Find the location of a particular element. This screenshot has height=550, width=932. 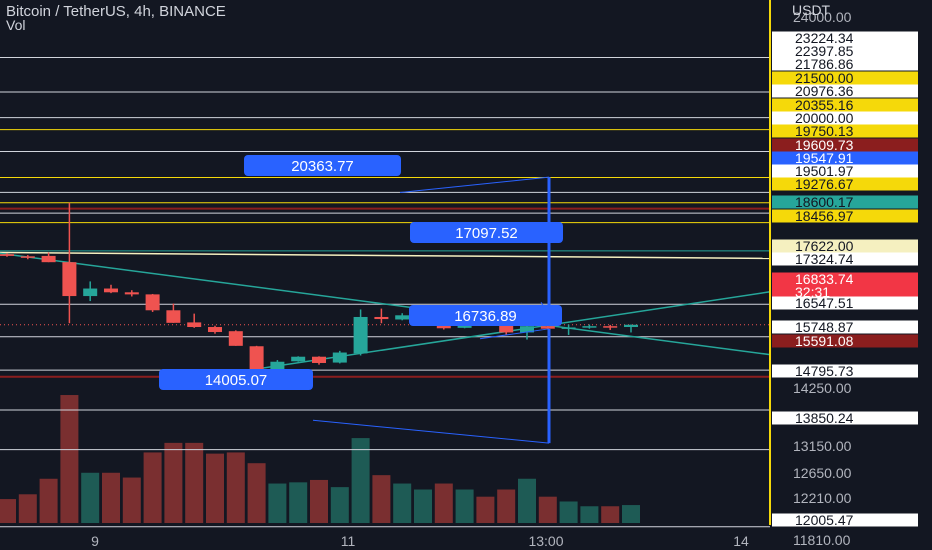

ascending-trendline is located at coordinates (487, 334).